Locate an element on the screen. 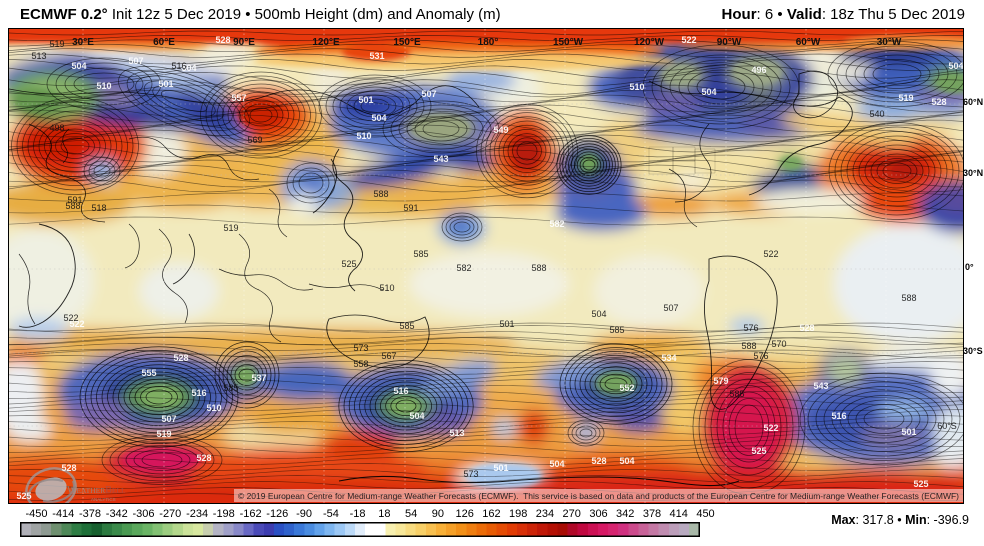  svg-text: 30°W is located at coordinates (889, 42).